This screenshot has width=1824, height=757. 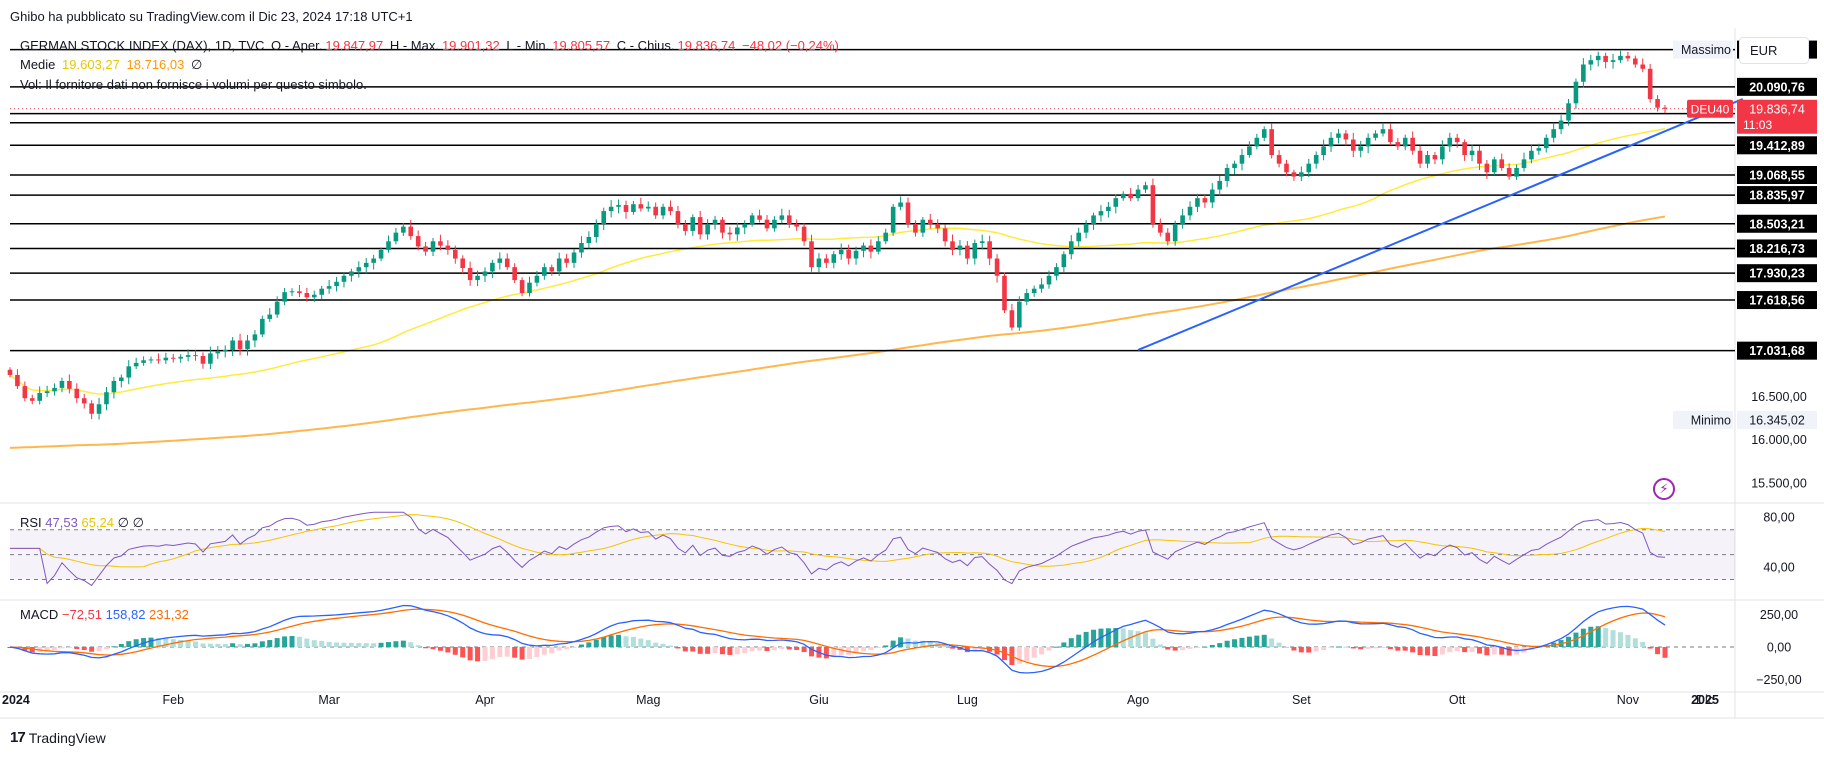 I want to click on price-tick-label: 15.500,00, so click(x=1779, y=483).